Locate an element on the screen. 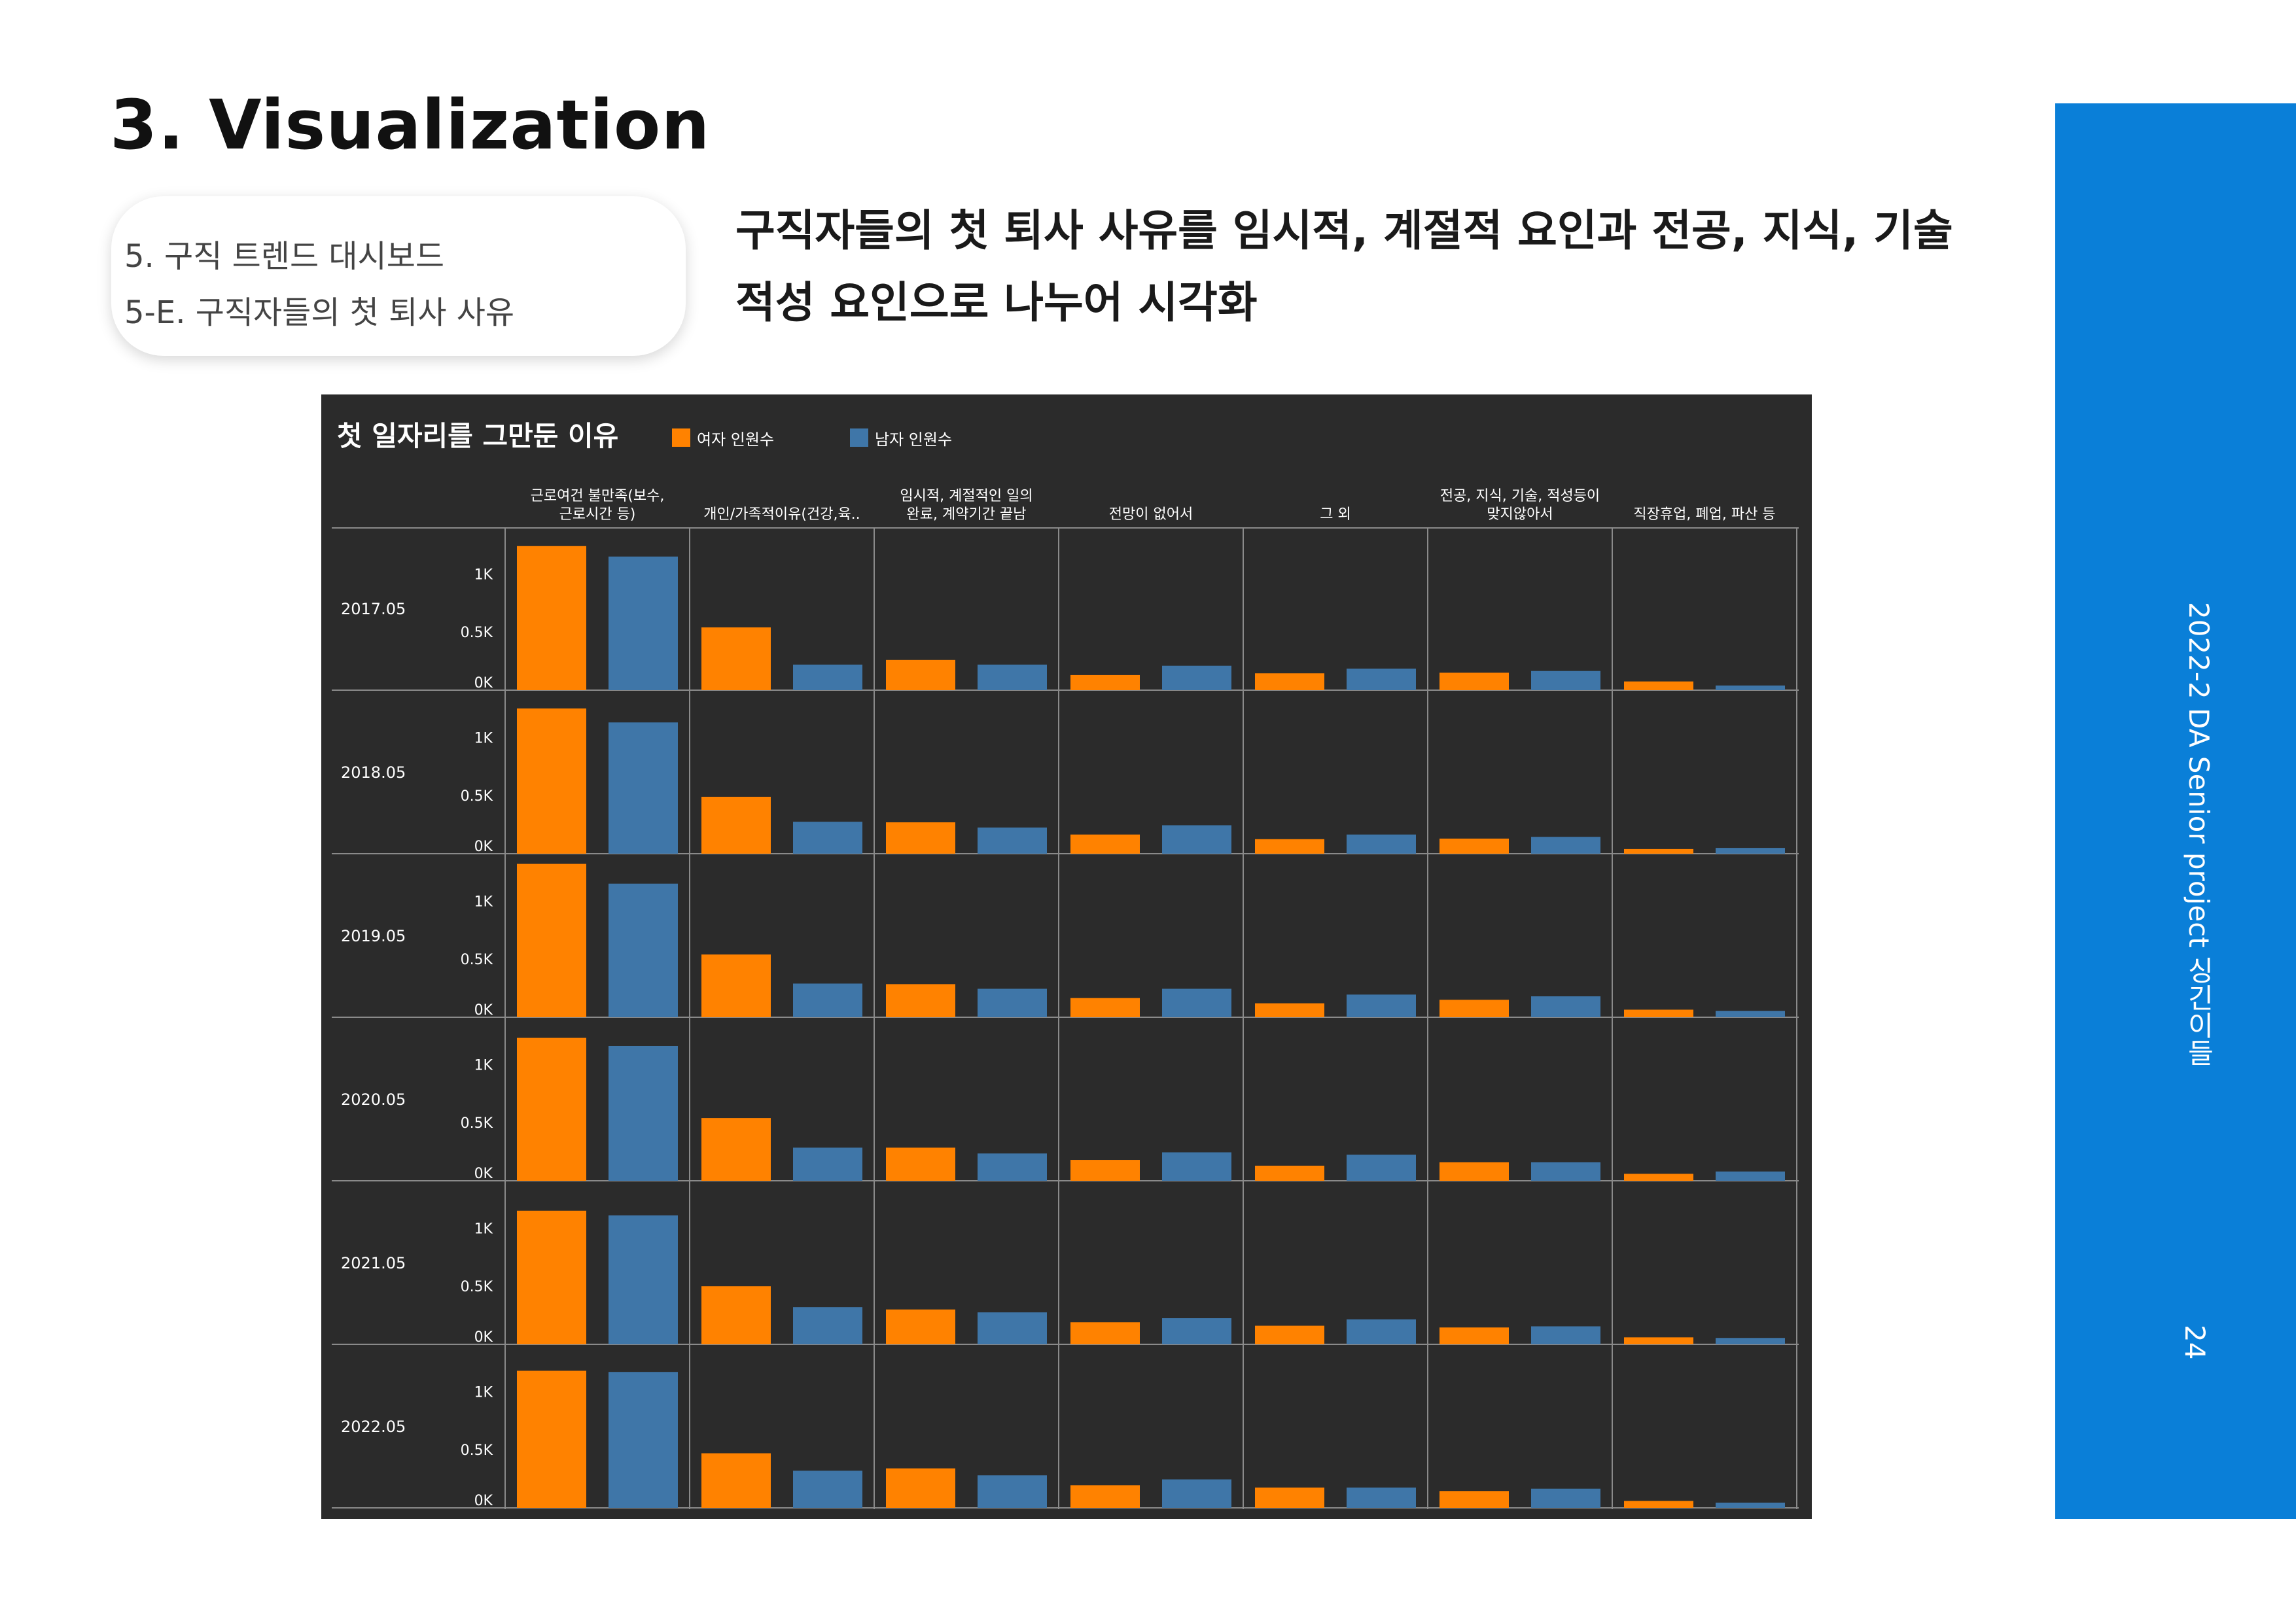 The width and height of the screenshot is (2296, 1623). side-label: 2022-2 DA Senior project 싱긴이들 is located at coordinates (2199, 835).